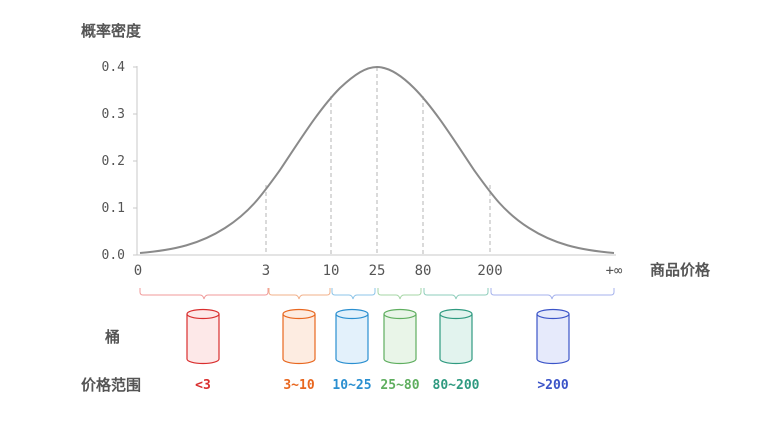  What do you see at coordinates (298, 385) in the screenshot?
I see `bucket-range-label: 3~10` at bounding box center [298, 385].